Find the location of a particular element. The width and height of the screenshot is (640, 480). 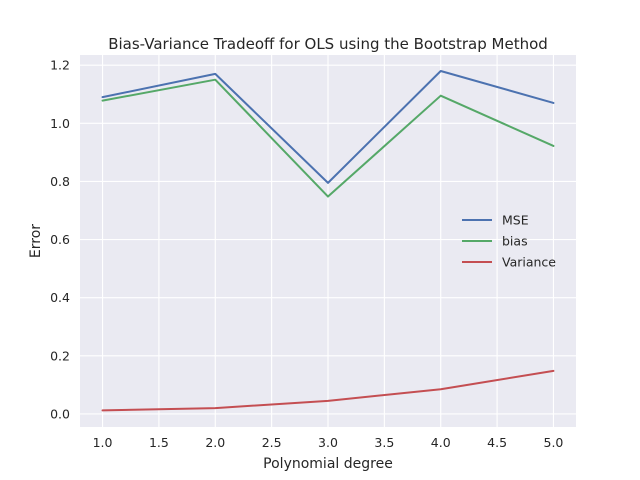

x-tick-label: 2.5 is located at coordinates (272, 442).